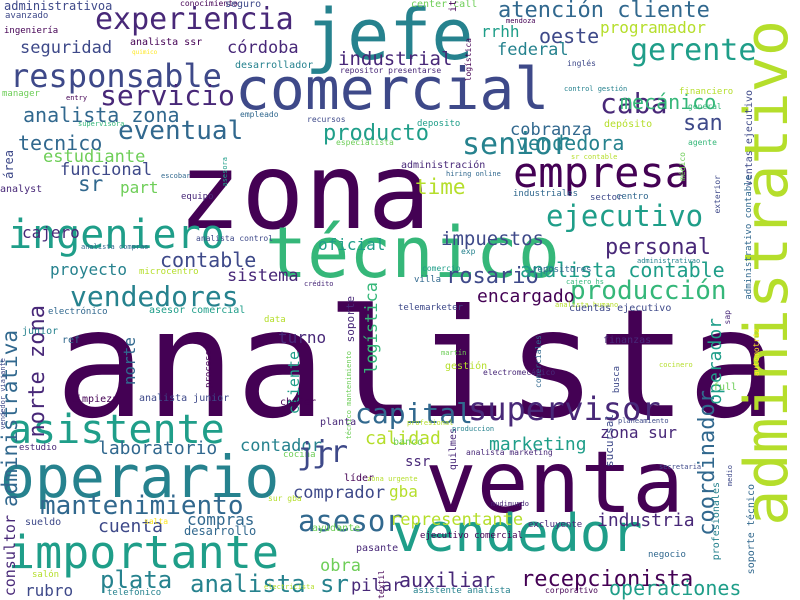  I want to click on cloud-word: oficial, so click(352, 244).